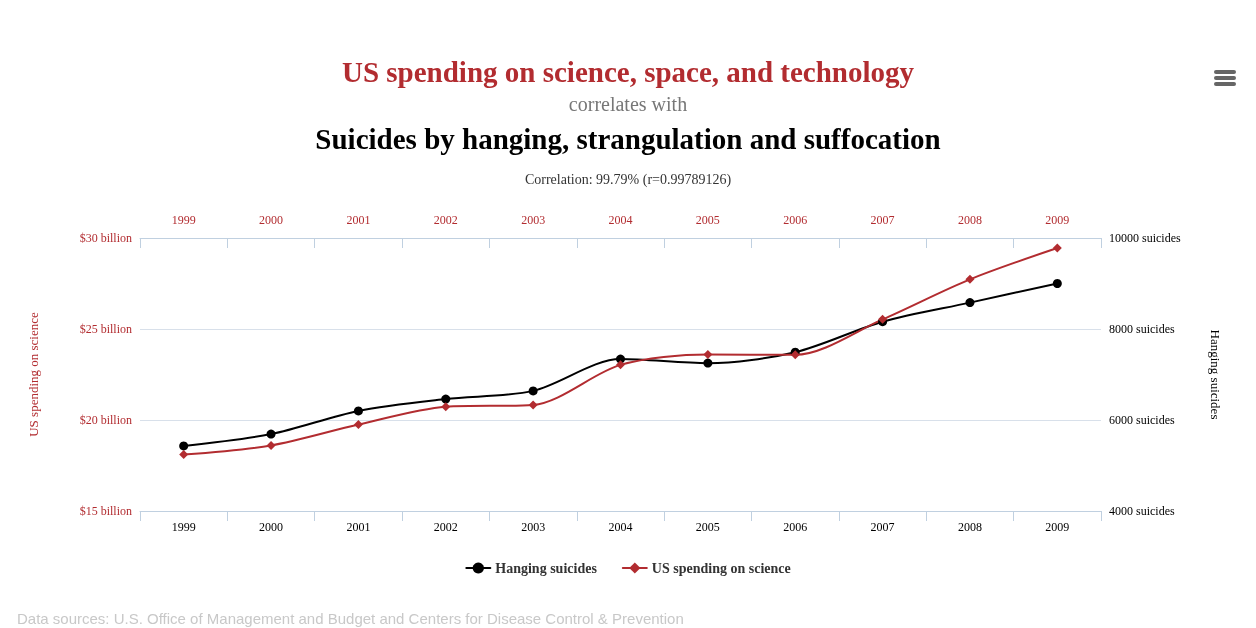 The image size is (1256, 628). Describe the element at coordinates (628, 71) in the screenshot. I see `chart-title: US spending on science, space, and technology` at that location.